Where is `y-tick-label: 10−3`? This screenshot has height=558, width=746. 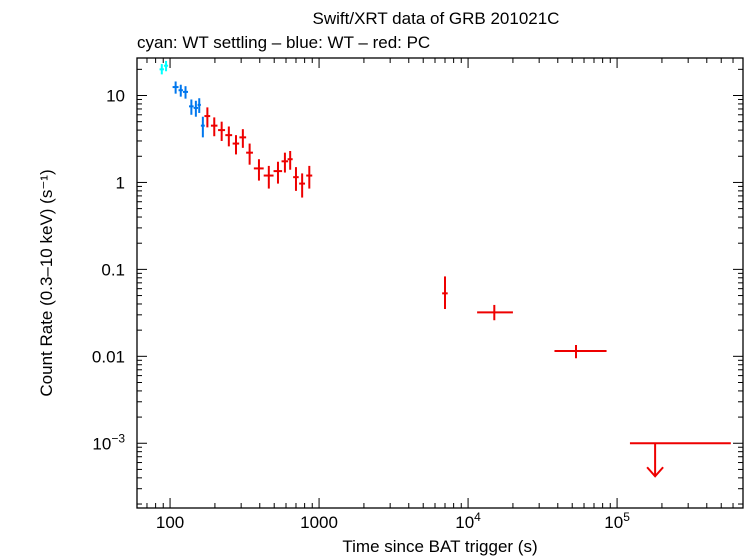
y-tick-label: 10−3 is located at coordinates (108, 442).